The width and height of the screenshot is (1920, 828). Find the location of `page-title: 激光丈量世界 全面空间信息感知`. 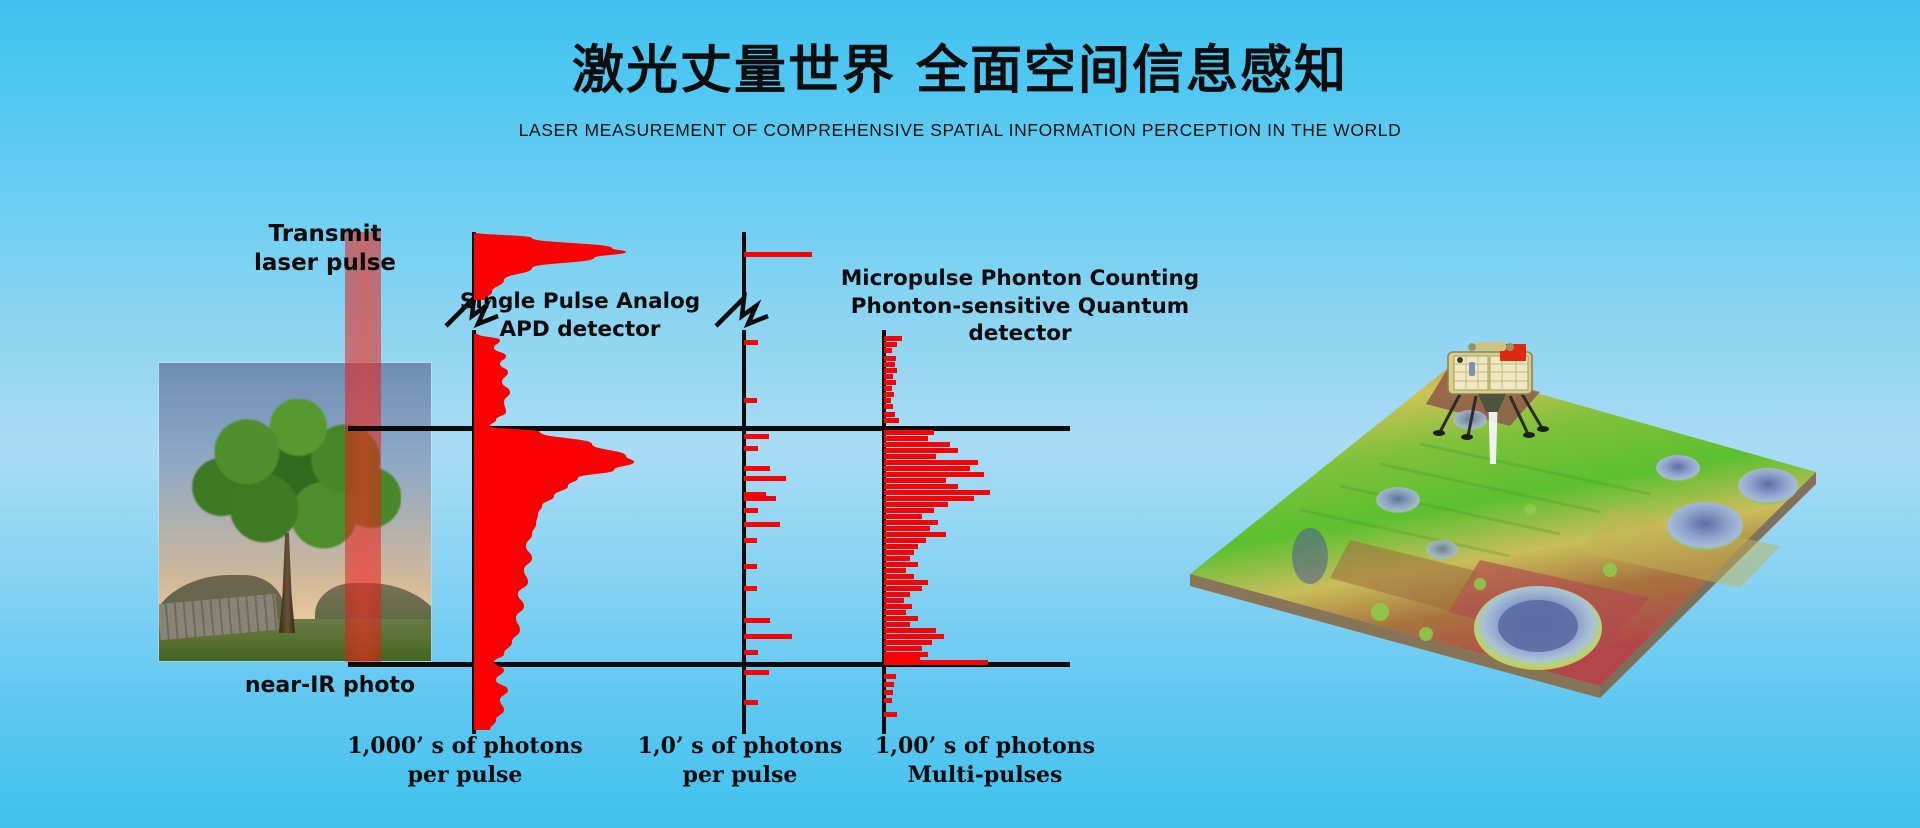

page-title: 激光丈量世界 全面空间信息感知 is located at coordinates (960, 71).